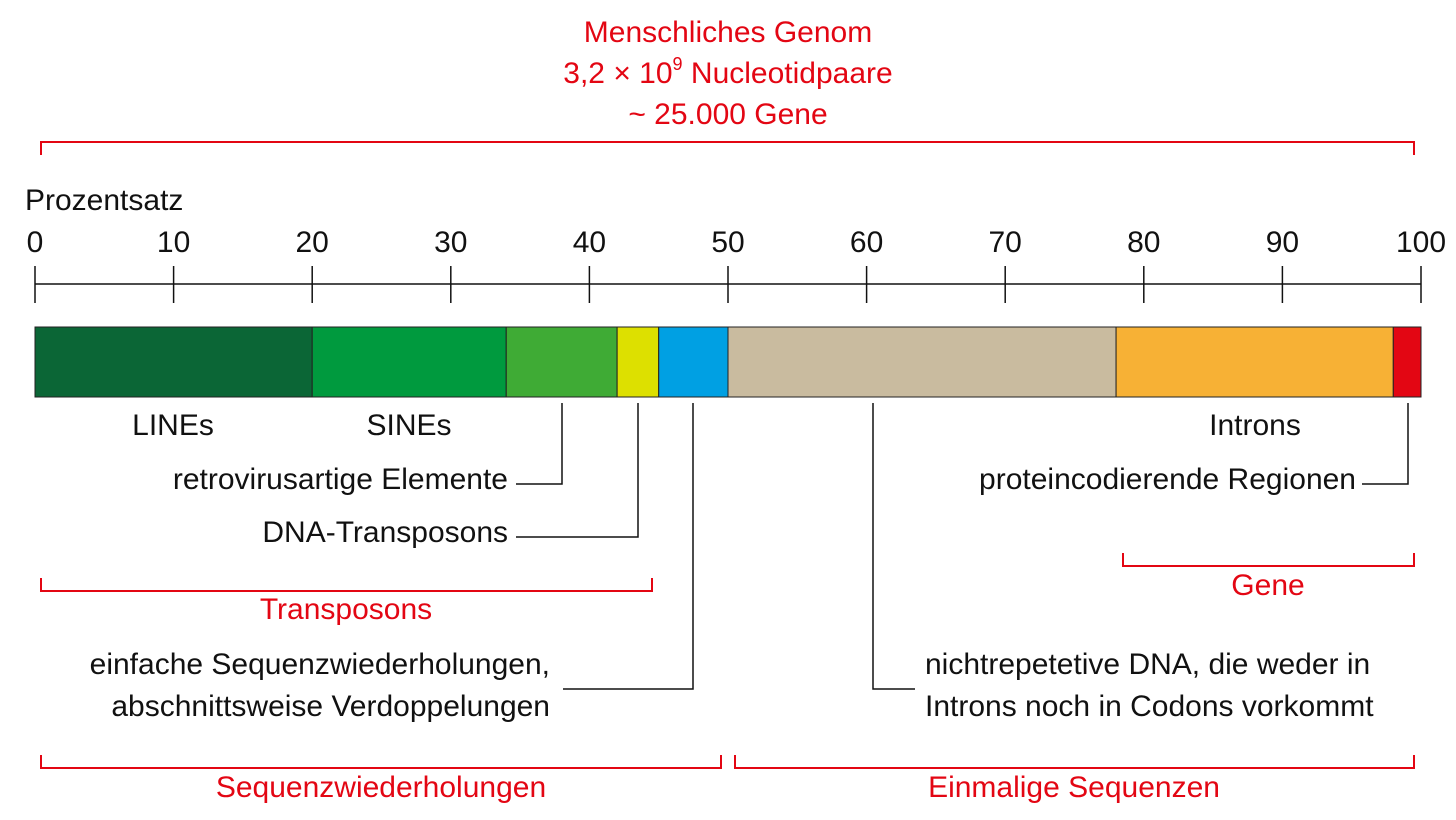  What do you see at coordinates (408, 425) in the screenshot?
I see `segment-label: SINEs` at bounding box center [408, 425].